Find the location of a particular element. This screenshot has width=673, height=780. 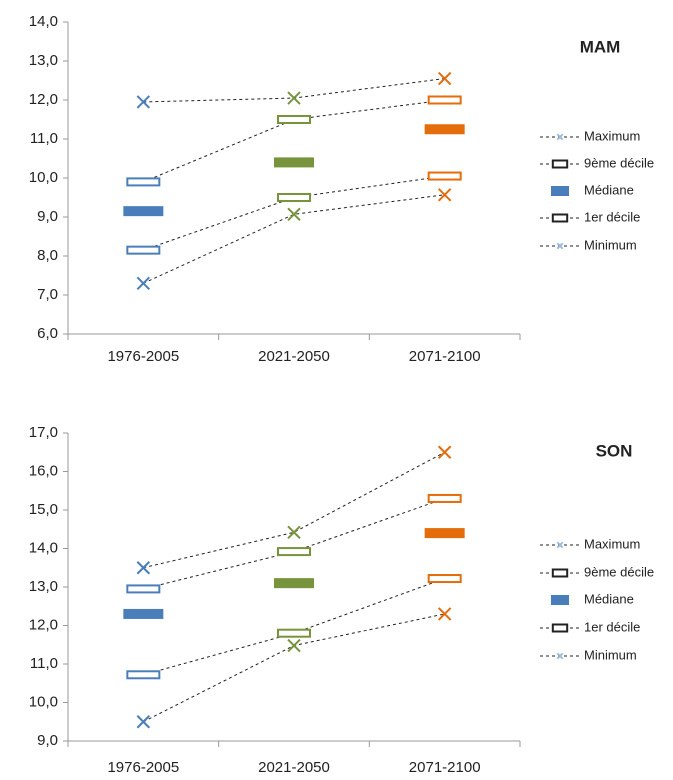

y-tick-label: 6,0 is located at coordinates (47, 333).